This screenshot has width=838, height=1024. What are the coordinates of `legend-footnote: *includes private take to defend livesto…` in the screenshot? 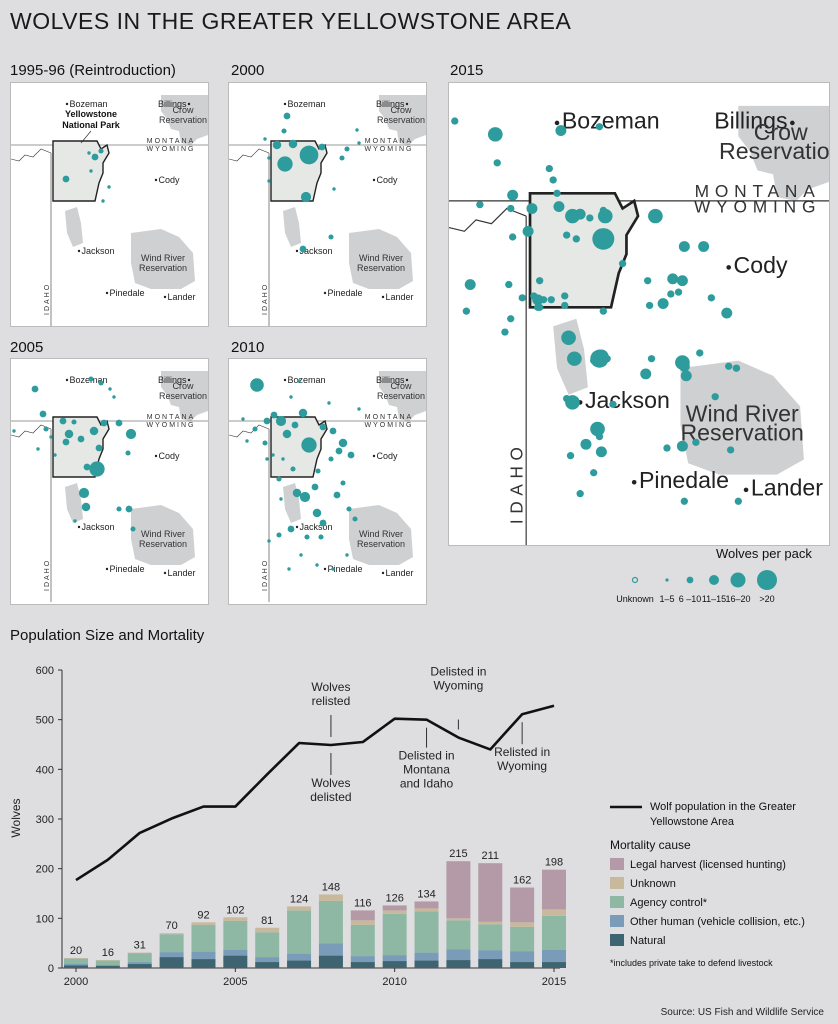 It's located at (691, 963).